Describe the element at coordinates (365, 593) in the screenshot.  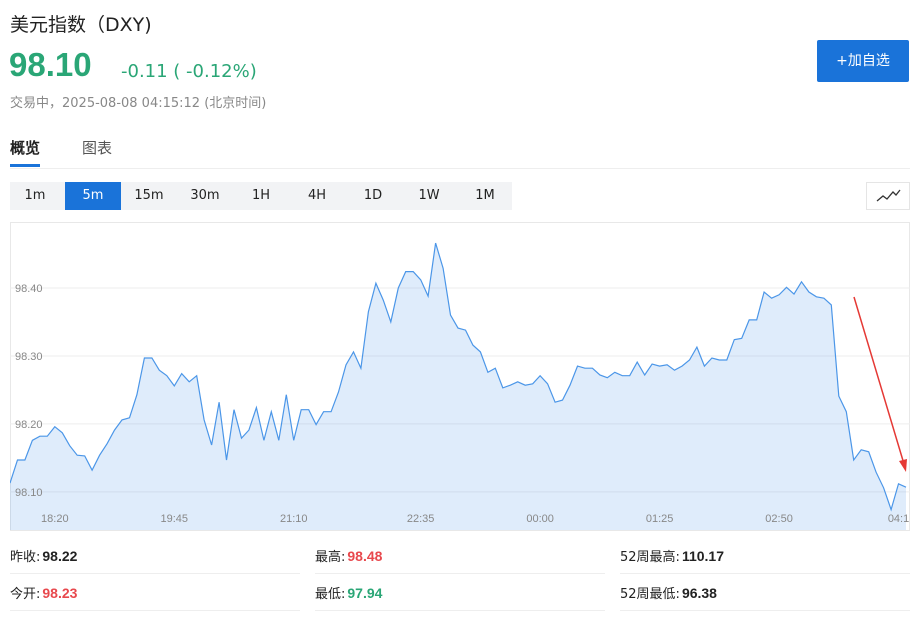
I see `stat-value: 97.94` at that location.